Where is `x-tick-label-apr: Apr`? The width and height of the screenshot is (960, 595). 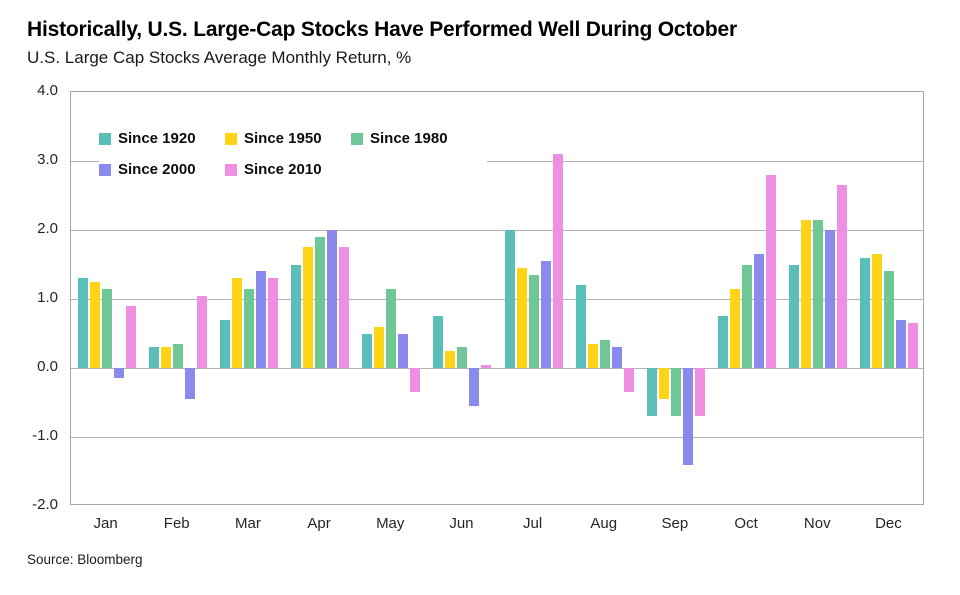 x-tick-label-apr: Apr is located at coordinates (319, 523).